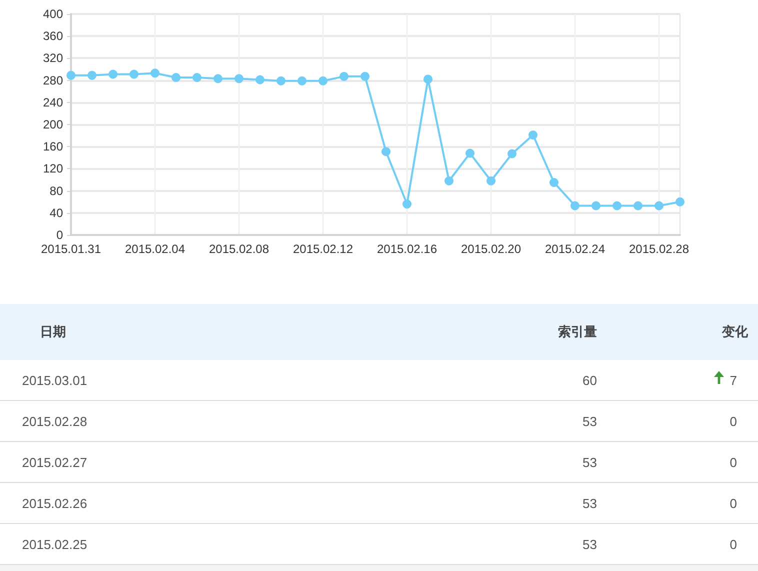  Describe the element at coordinates (53, 14) in the screenshot. I see `y-tick-label: 400` at that location.